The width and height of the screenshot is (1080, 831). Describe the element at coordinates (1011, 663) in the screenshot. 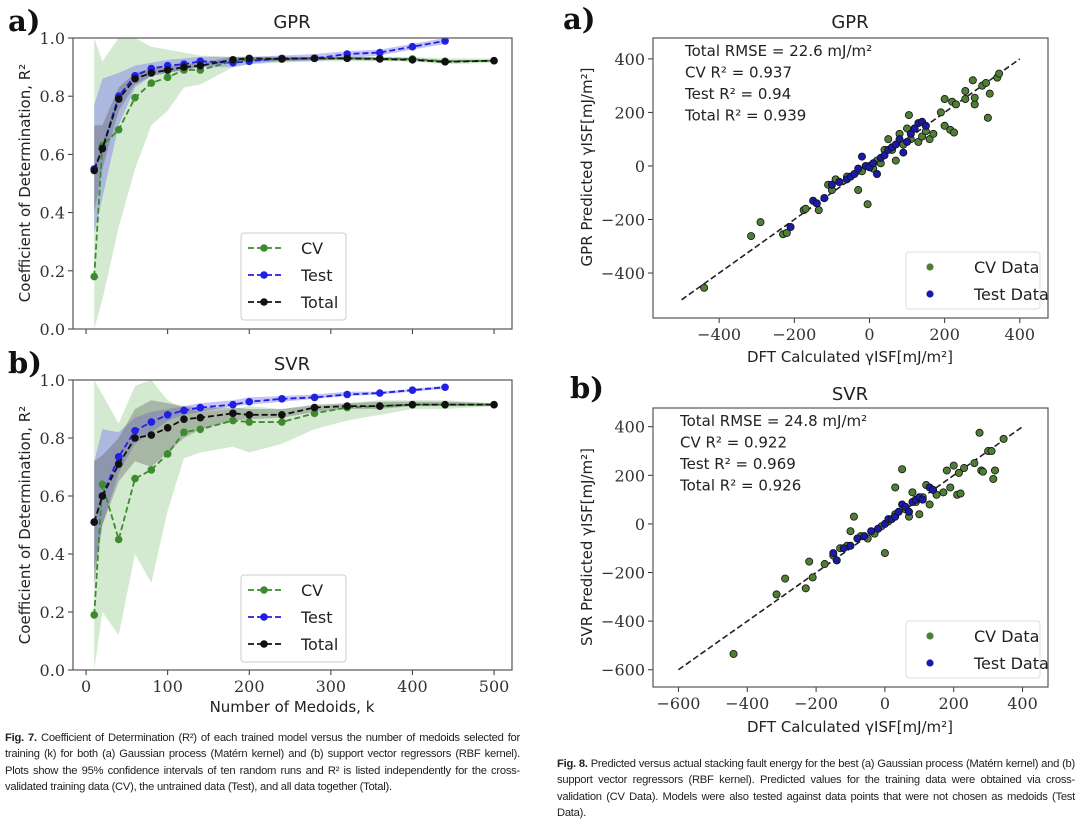

I see `legend-label: Test Data` at that location.